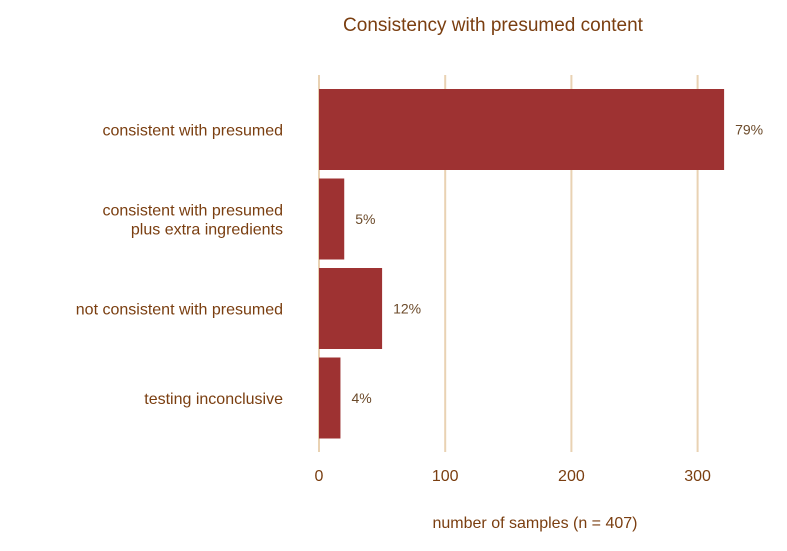  What do you see at coordinates (407, 309) in the screenshot?
I see `data-label: 12%` at bounding box center [407, 309].